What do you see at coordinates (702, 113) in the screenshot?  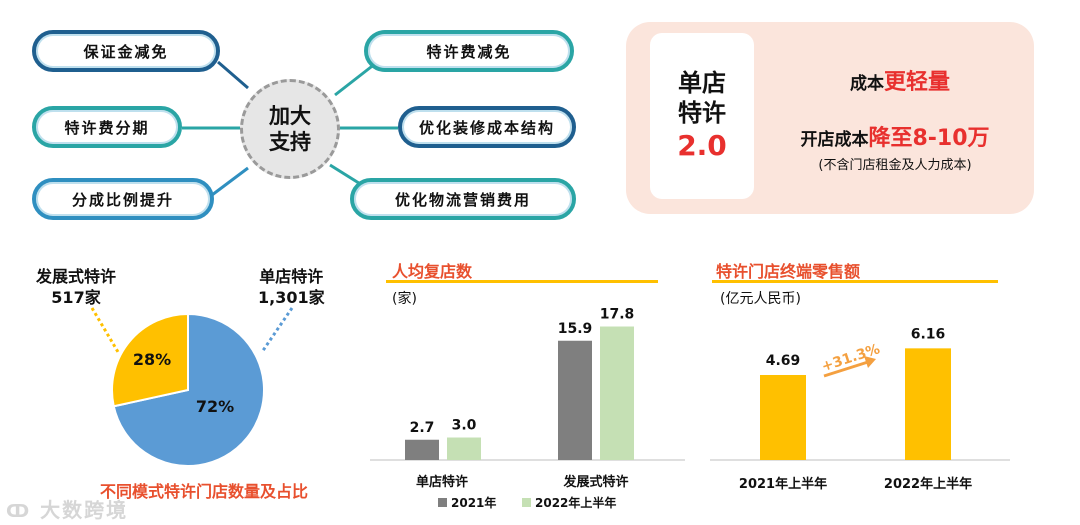 I see `model-card-line2: 特许` at bounding box center [702, 113].